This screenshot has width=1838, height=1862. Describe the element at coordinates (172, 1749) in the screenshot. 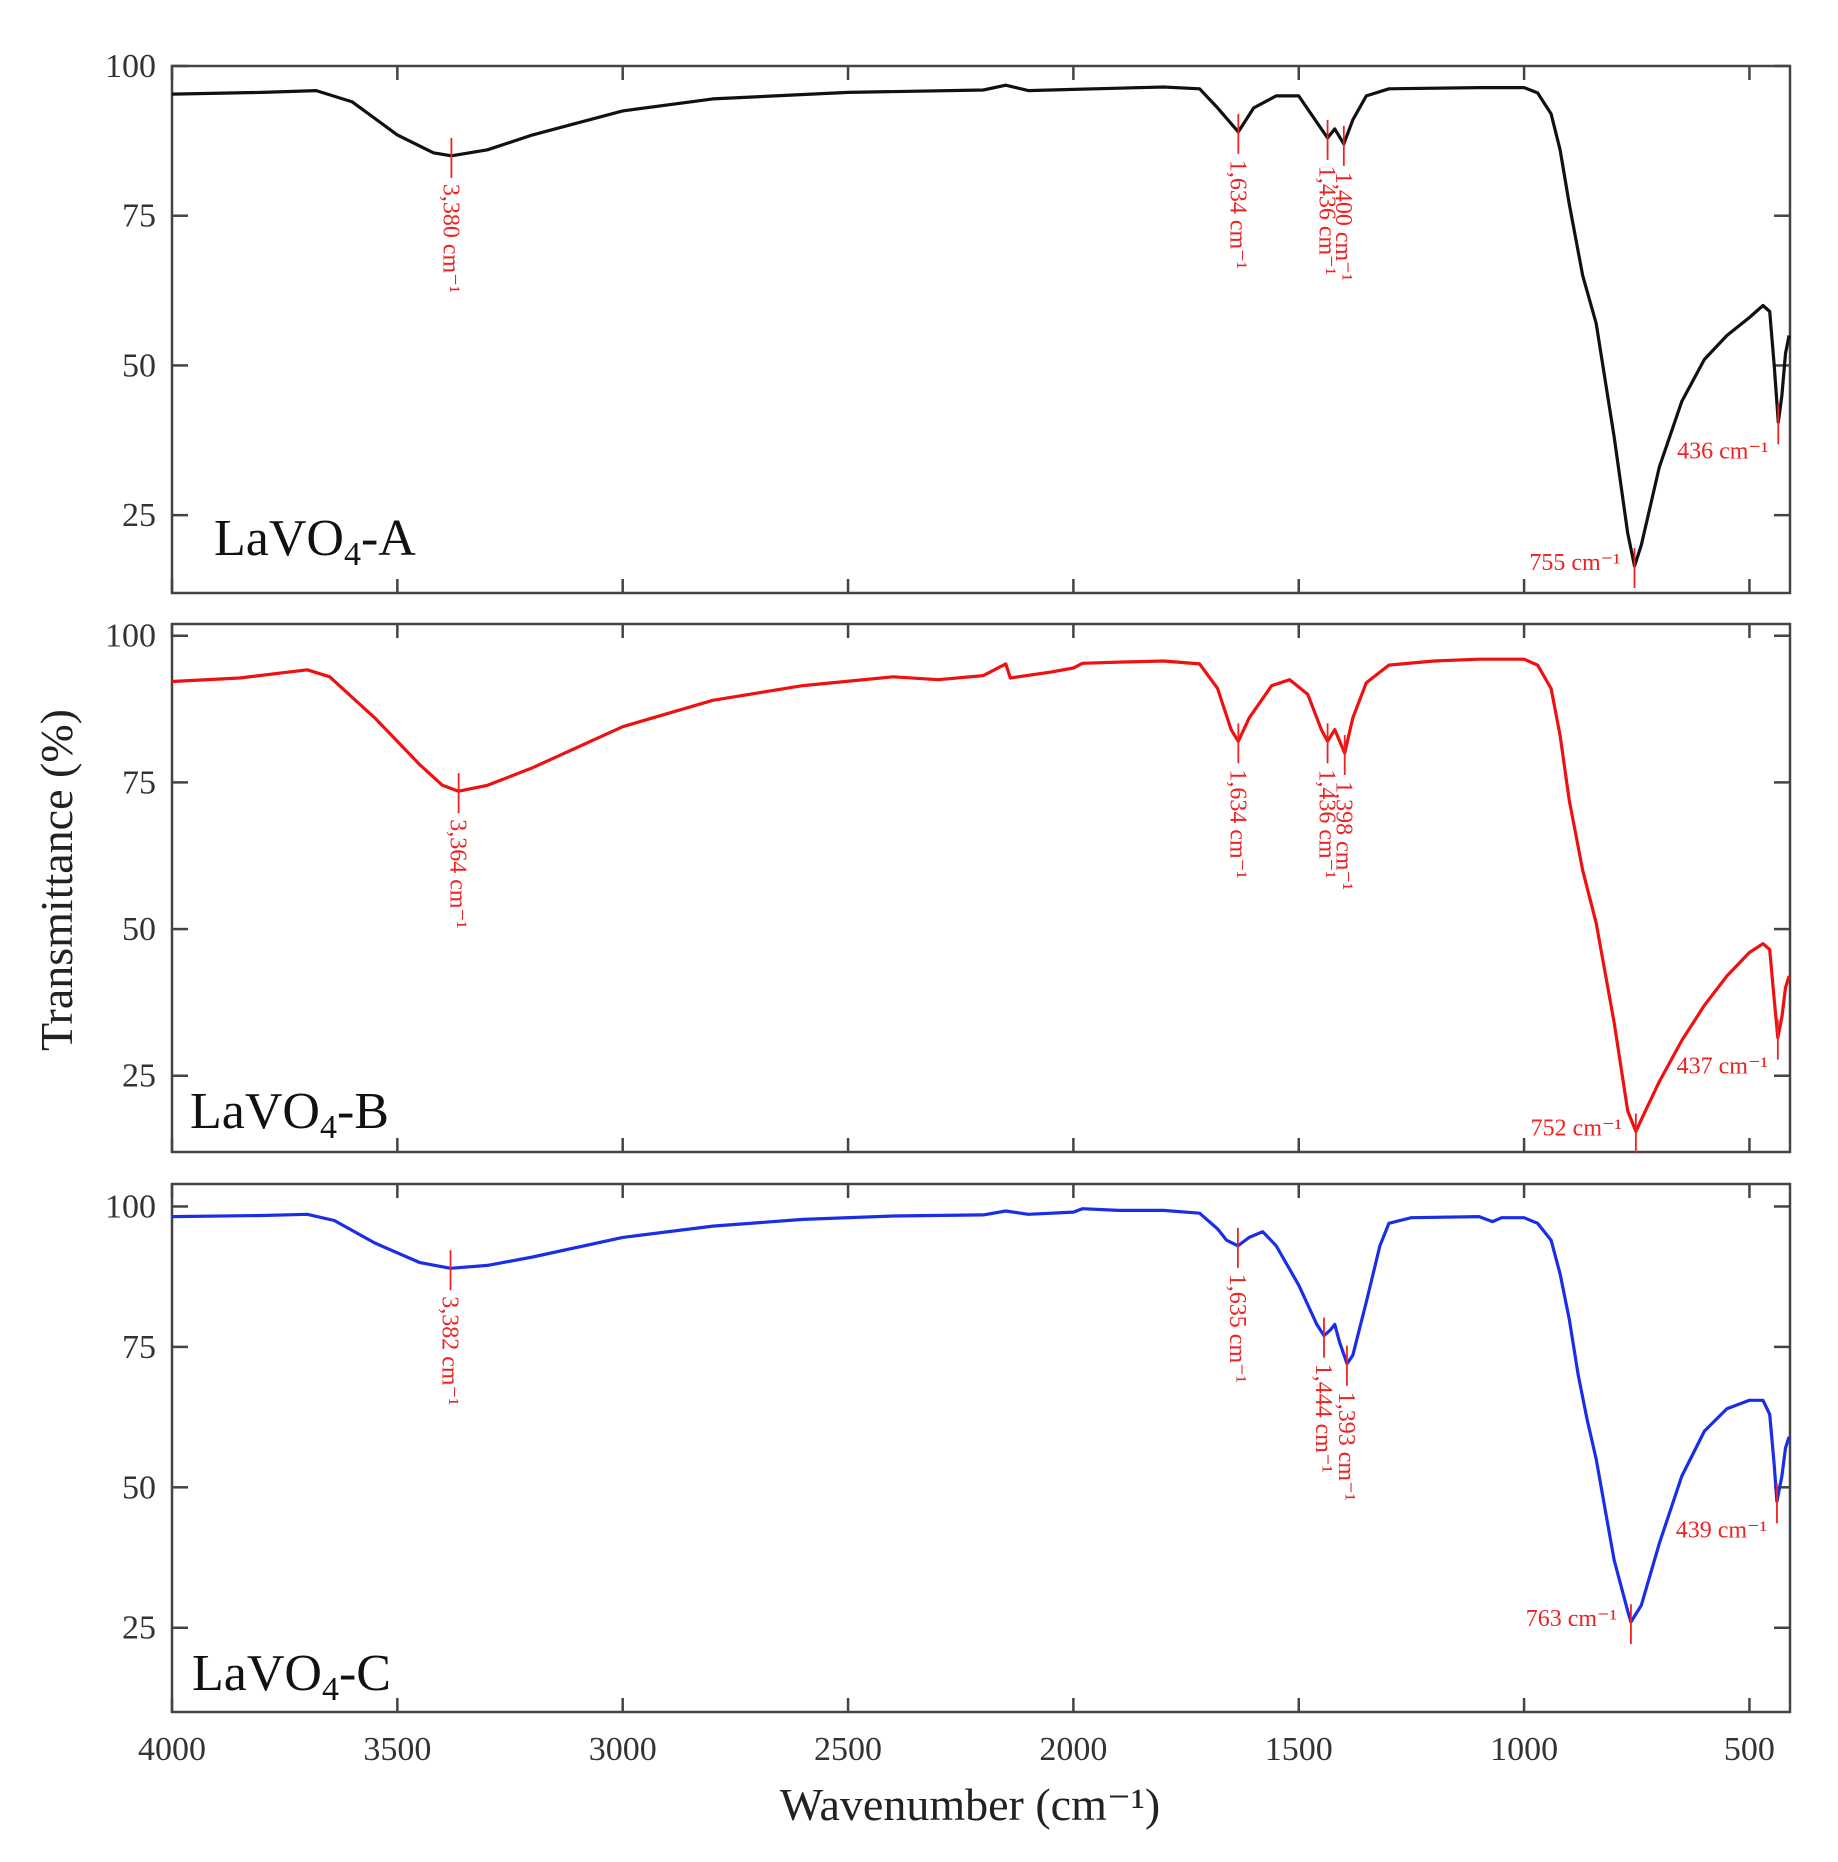

I see `x-tick-label: 4000` at that location.